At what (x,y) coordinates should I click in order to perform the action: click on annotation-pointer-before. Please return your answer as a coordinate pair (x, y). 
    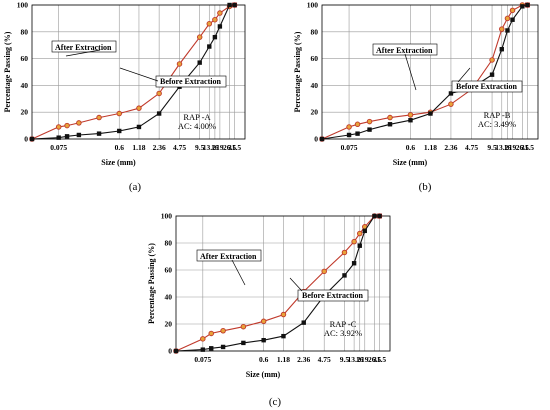
    Looking at the image, I should click on (139, 74).